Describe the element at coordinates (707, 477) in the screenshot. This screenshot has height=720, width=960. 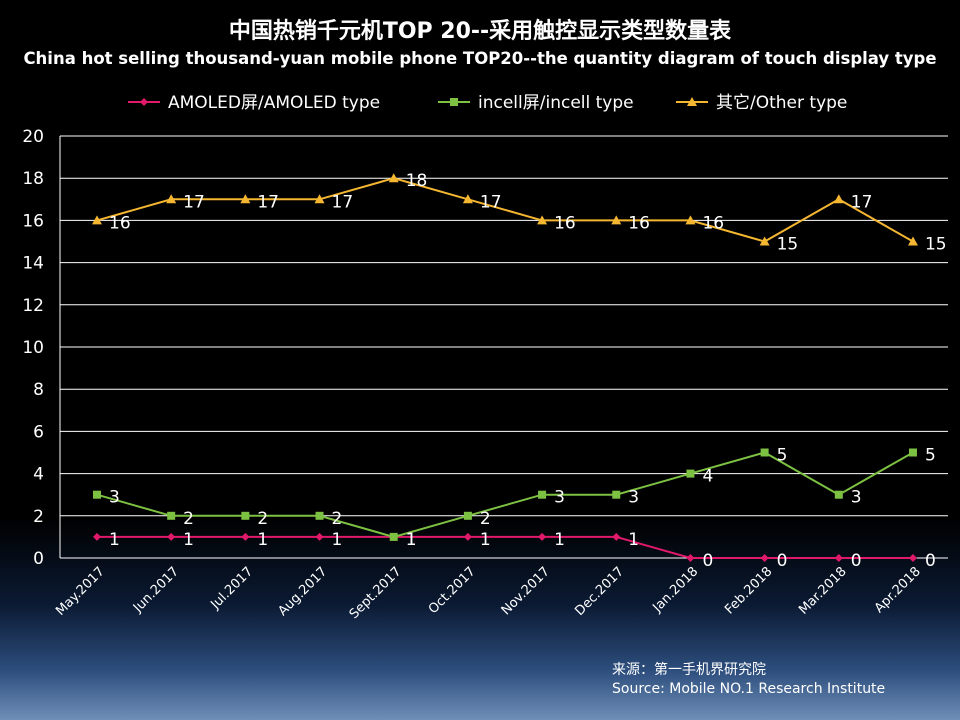
I see `data-label: 4` at that location.